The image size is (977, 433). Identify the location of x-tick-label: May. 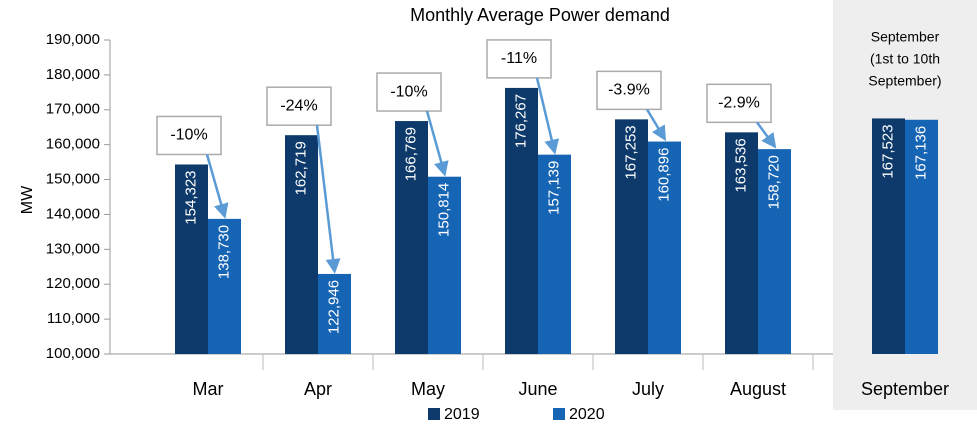
(428, 389).